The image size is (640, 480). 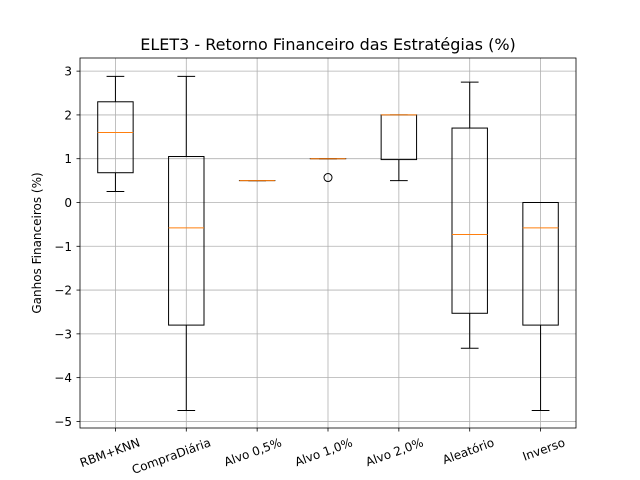 What do you see at coordinates (68, 203) in the screenshot?
I see `y-tick-label: 0` at bounding box center [68, 203].